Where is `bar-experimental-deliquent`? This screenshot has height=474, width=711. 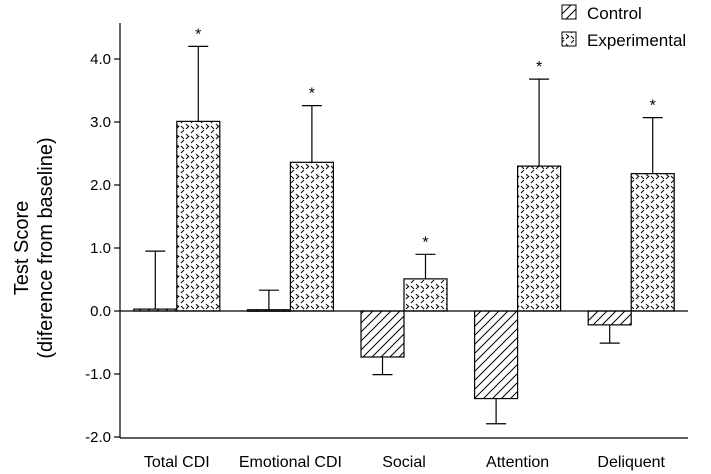 bar-experimental-deliquent is located at coordinates (652, 242).